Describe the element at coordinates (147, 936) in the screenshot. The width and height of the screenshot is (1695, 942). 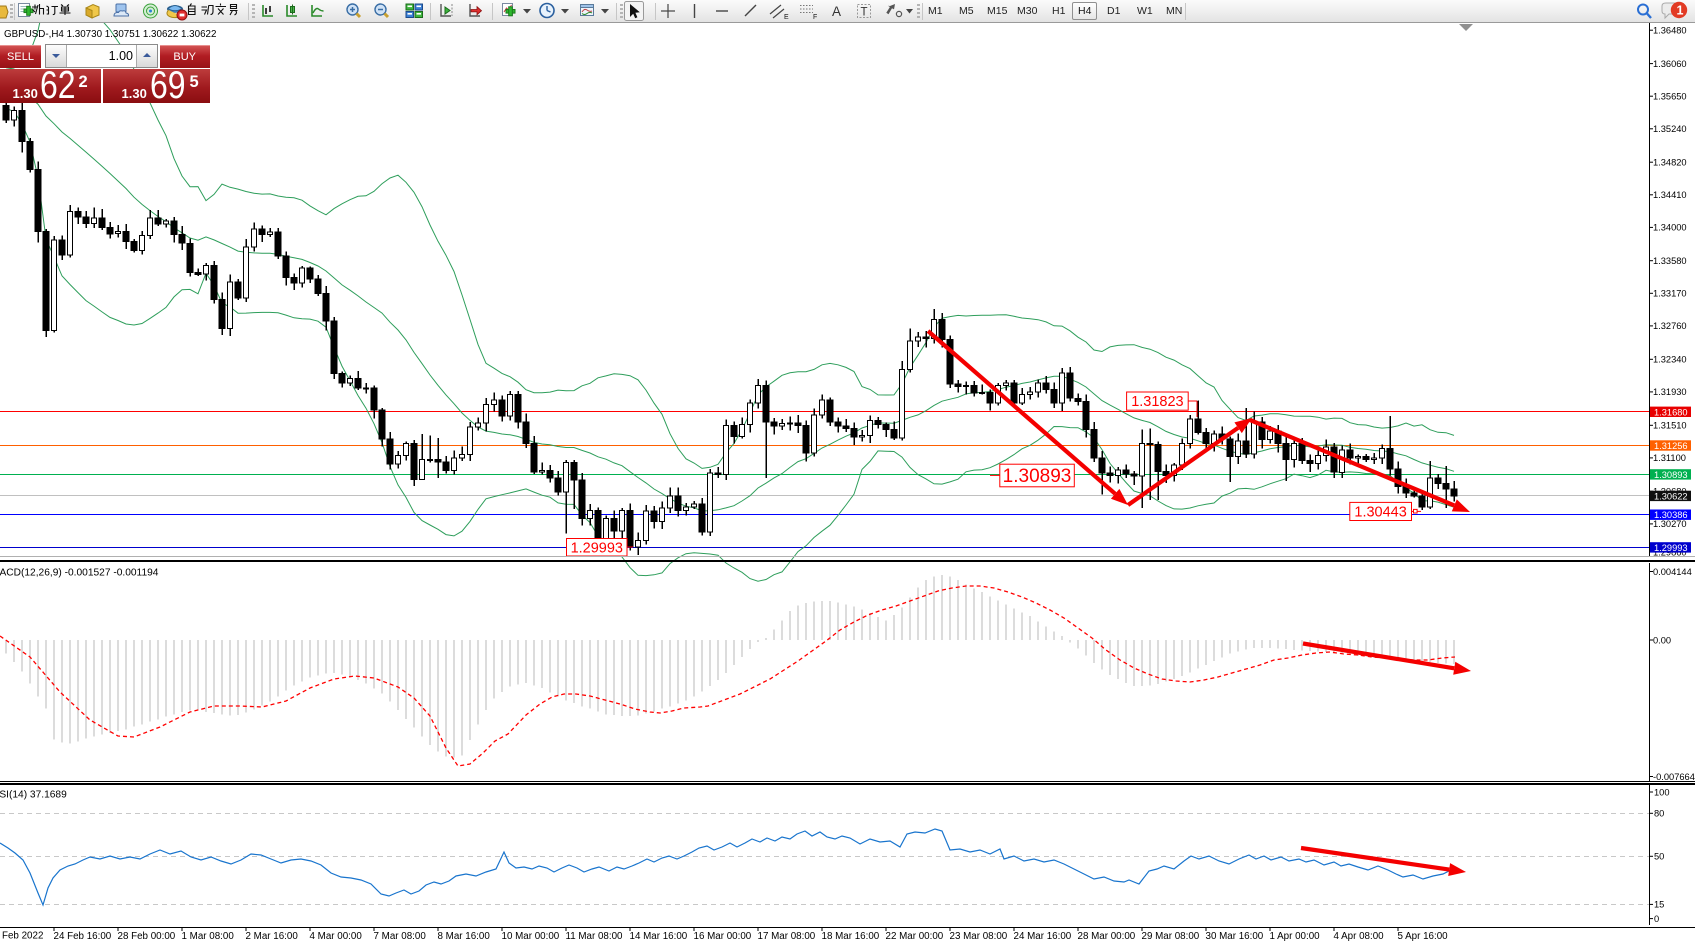
I see `svg-text: 28 Feb 00:00` at that location.